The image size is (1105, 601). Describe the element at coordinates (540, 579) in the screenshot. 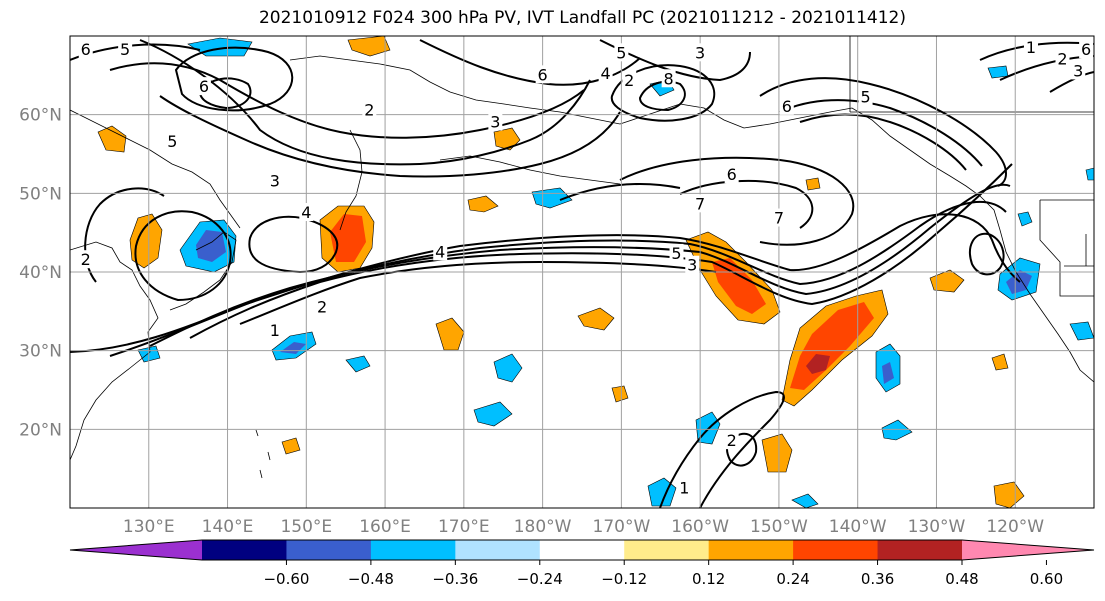

I see `colorbar-tick-label: −0.24` at that location.